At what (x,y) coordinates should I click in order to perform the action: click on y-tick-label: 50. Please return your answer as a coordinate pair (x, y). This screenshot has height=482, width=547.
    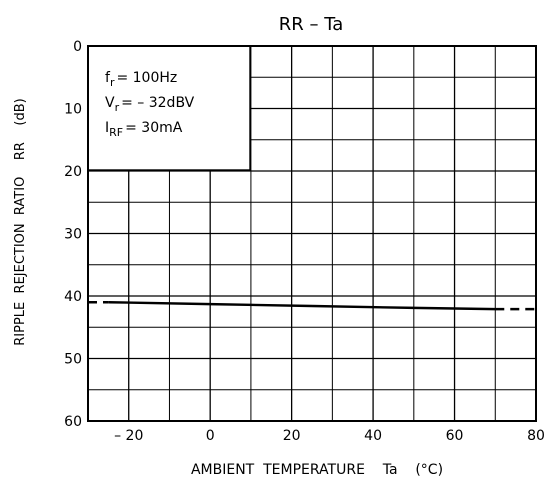
    Looking at the image, I should click on (73, 360).